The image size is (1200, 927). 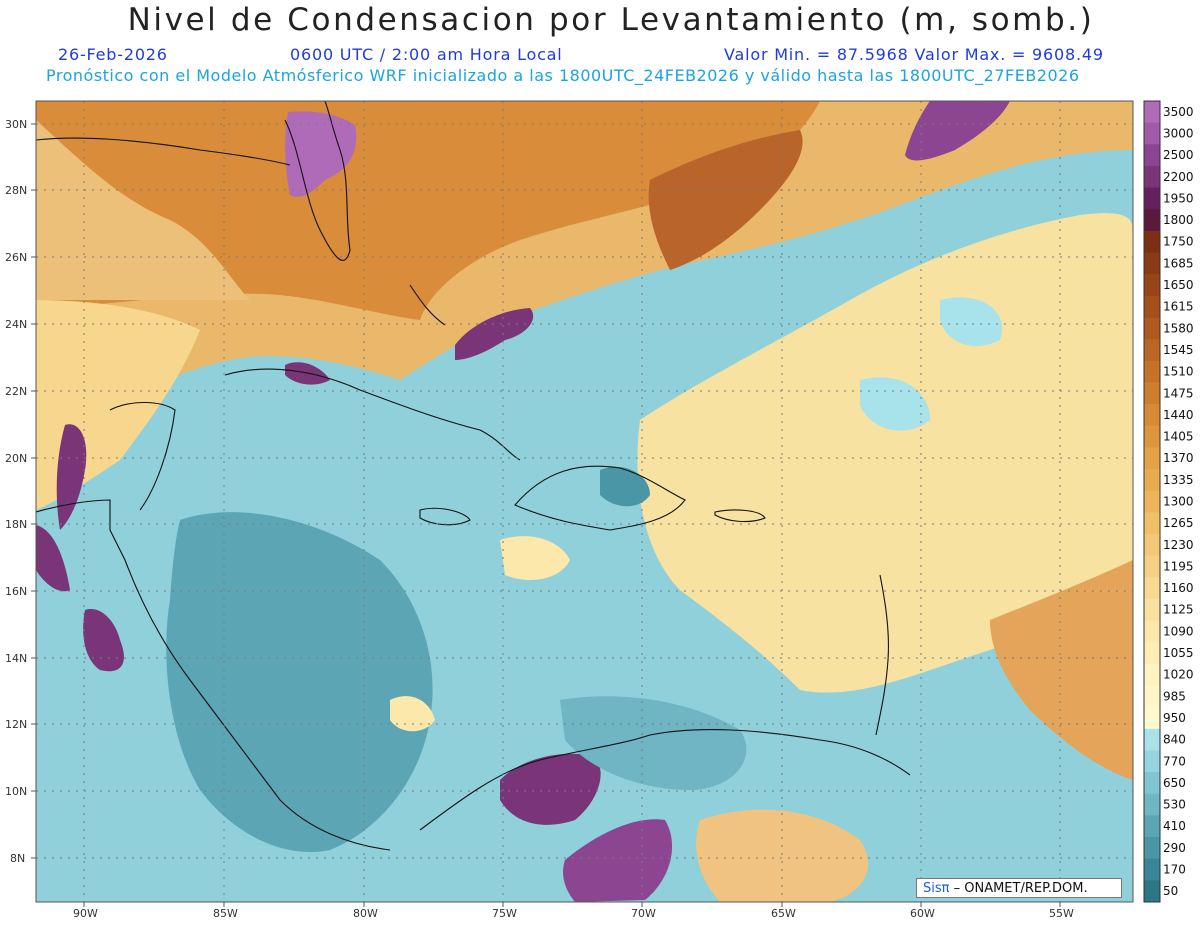 I want to click on colorbar-label: 1230, so click(x=1178, y=545).